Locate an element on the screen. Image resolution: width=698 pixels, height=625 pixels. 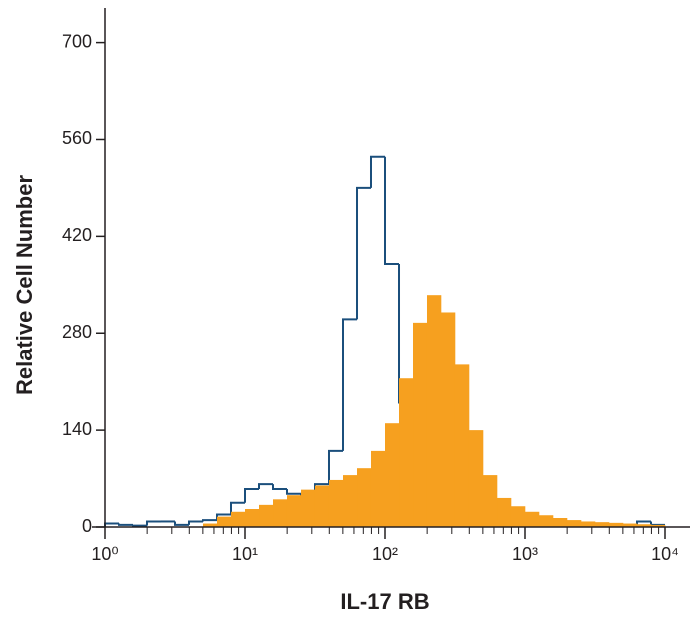
y-axis-title: Relative Cell Number is located at coordinates (24, 285).